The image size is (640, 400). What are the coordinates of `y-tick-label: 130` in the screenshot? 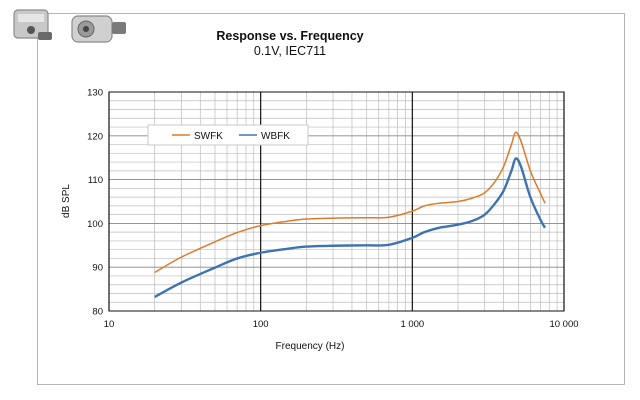 It's located at (95, 93).